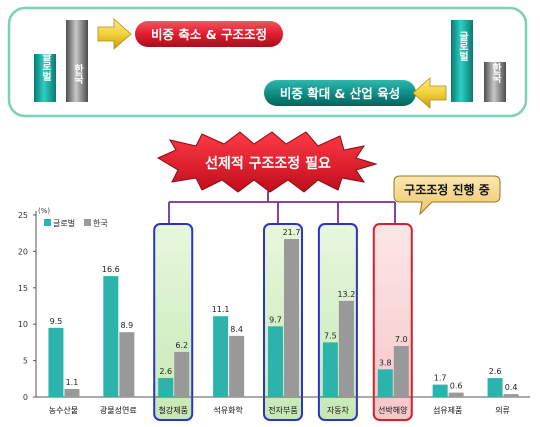  I want to click on category-label-7: 섬유제품, so click(447, 410).